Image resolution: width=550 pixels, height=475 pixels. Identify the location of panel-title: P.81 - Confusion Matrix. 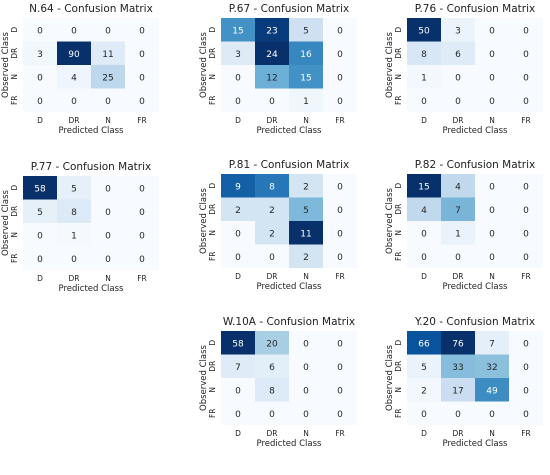
(289, 165).